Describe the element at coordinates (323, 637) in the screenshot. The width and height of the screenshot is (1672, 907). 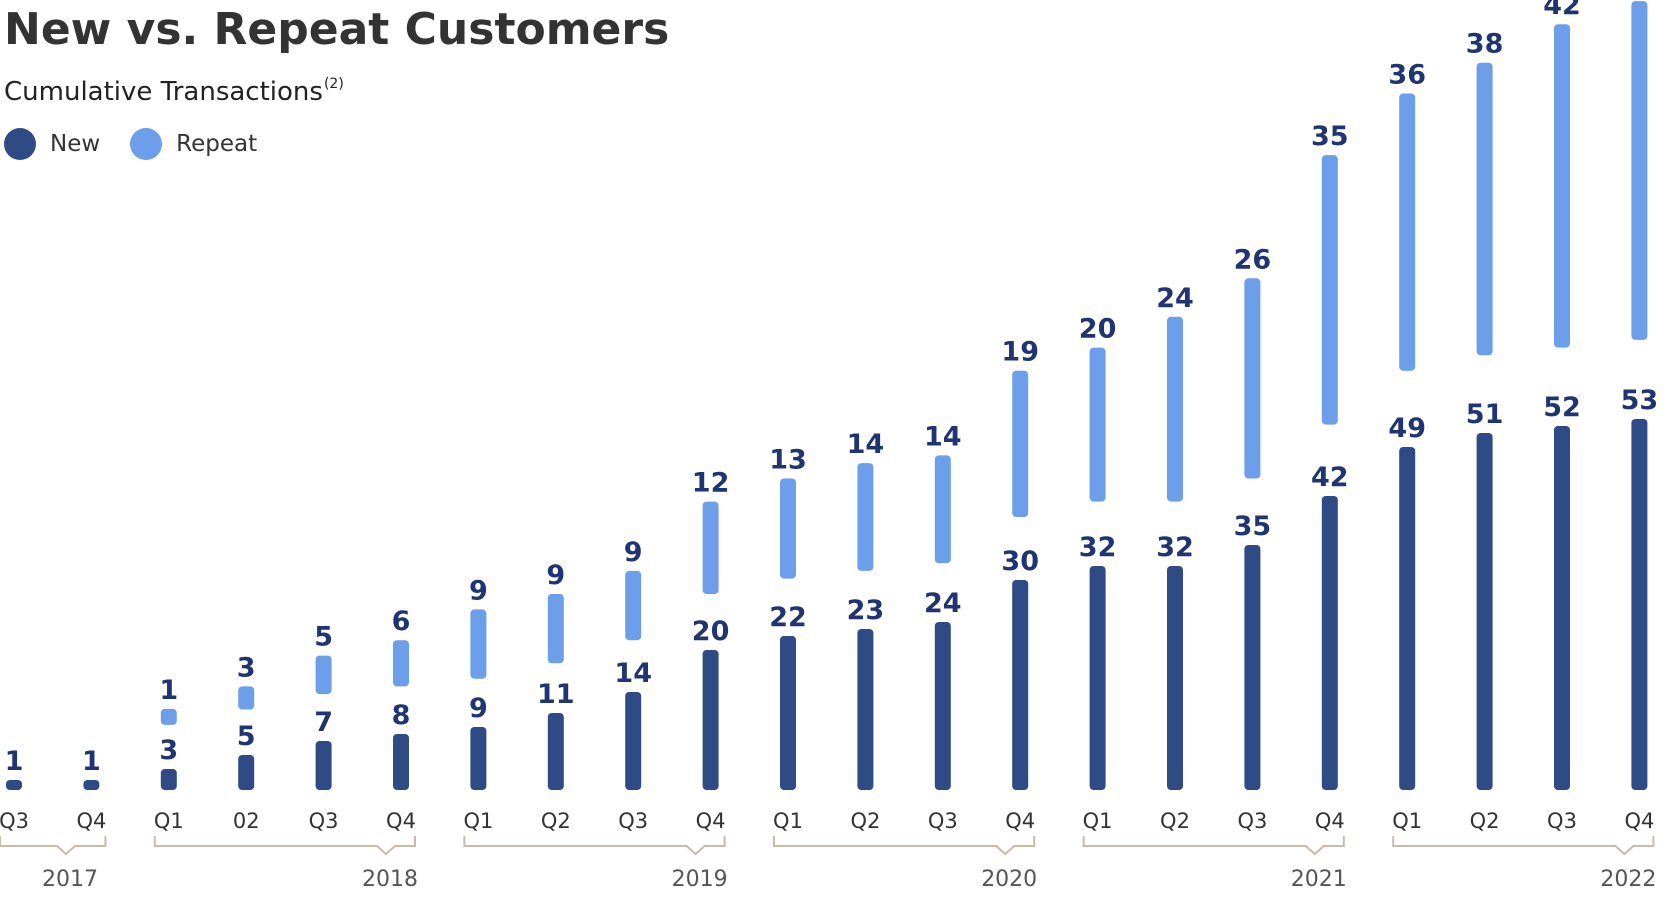
I see `data-label-repeat: 5` at that location.